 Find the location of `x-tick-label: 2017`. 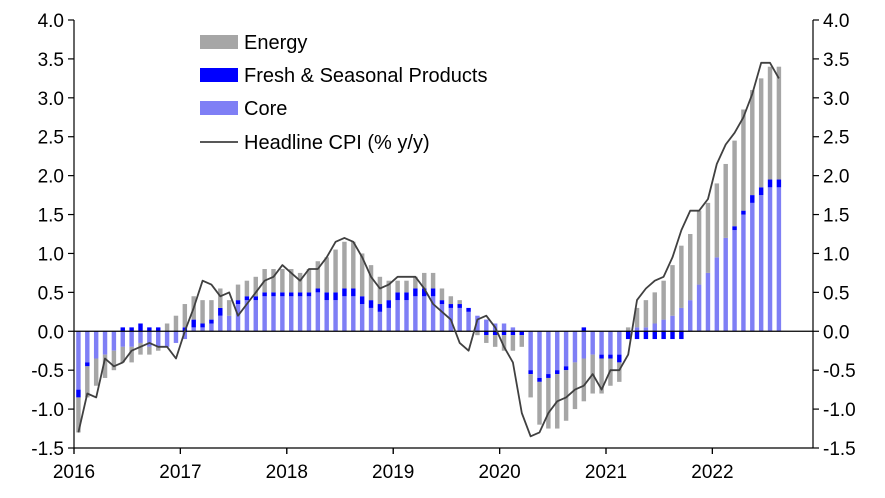

x-tick-label: 2017 is located at coordinates (180, 472).